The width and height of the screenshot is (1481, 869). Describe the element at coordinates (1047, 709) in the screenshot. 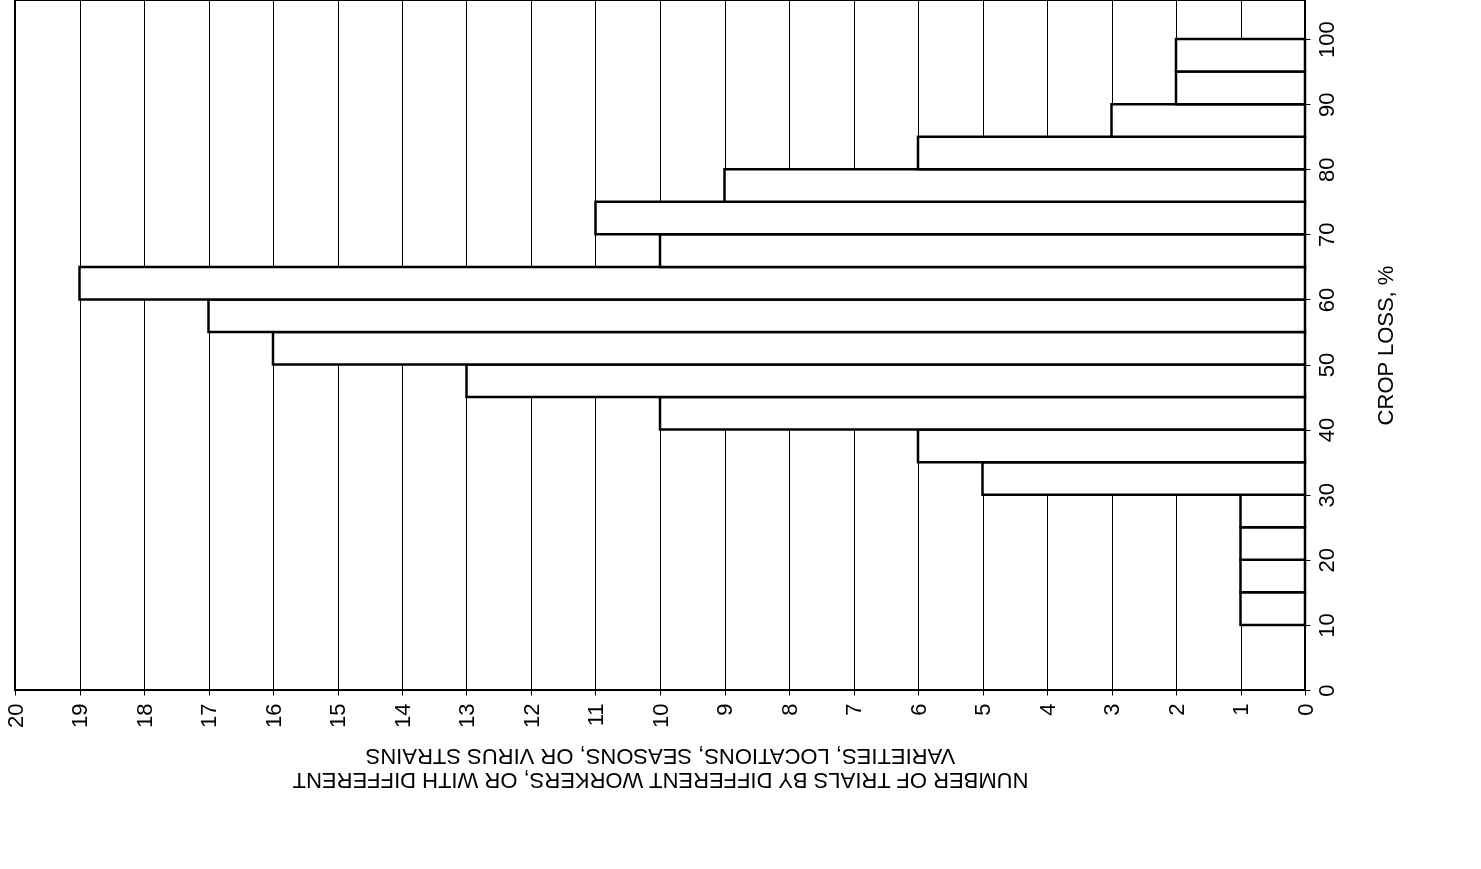

I see `x-tick-label: 4` at that location.